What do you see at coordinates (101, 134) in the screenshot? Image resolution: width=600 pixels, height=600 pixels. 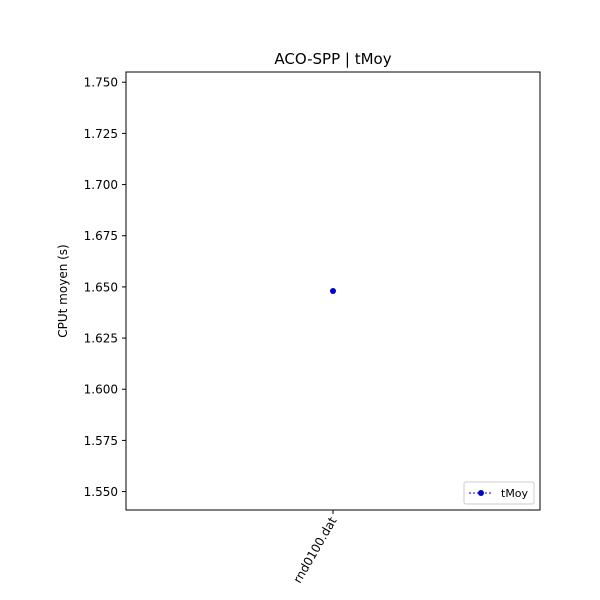 I see `y-tick-label: 1.725` at bounding box center [101, 134].